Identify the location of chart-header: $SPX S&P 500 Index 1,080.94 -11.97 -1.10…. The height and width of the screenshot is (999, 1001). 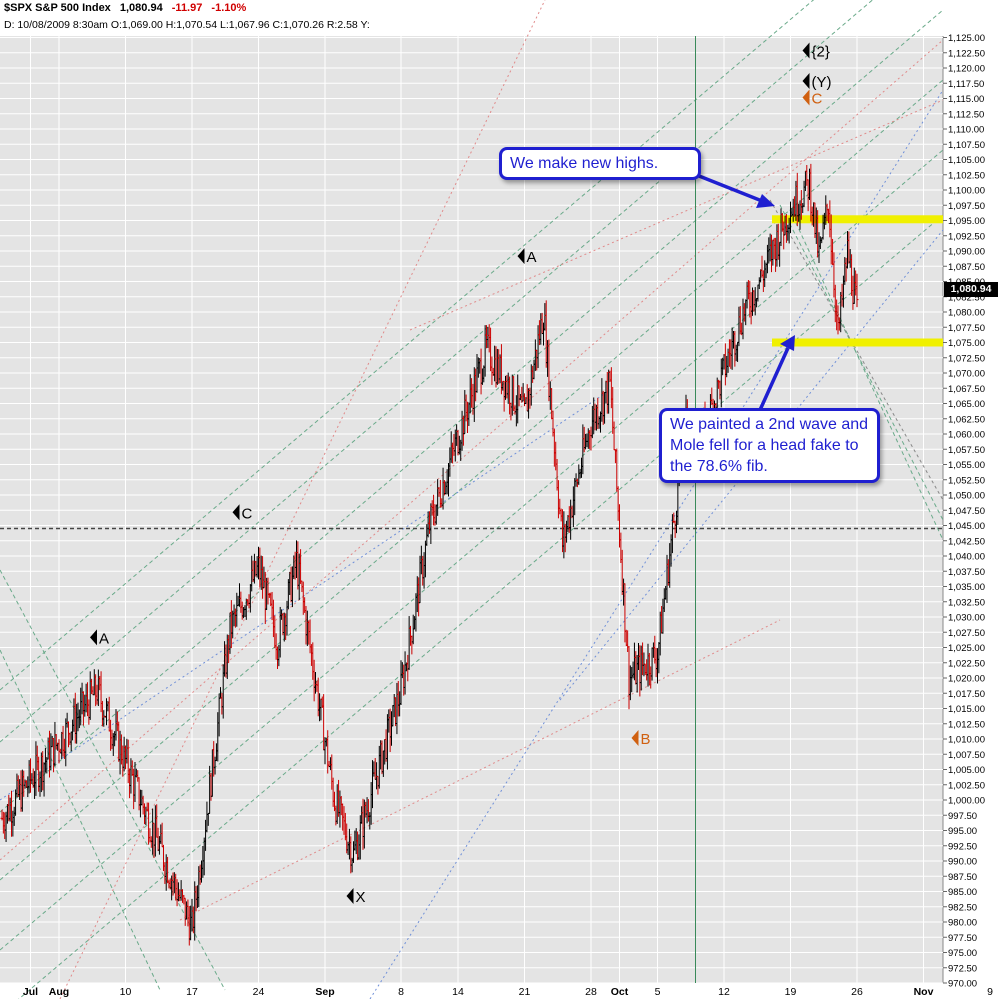
(125, 8).